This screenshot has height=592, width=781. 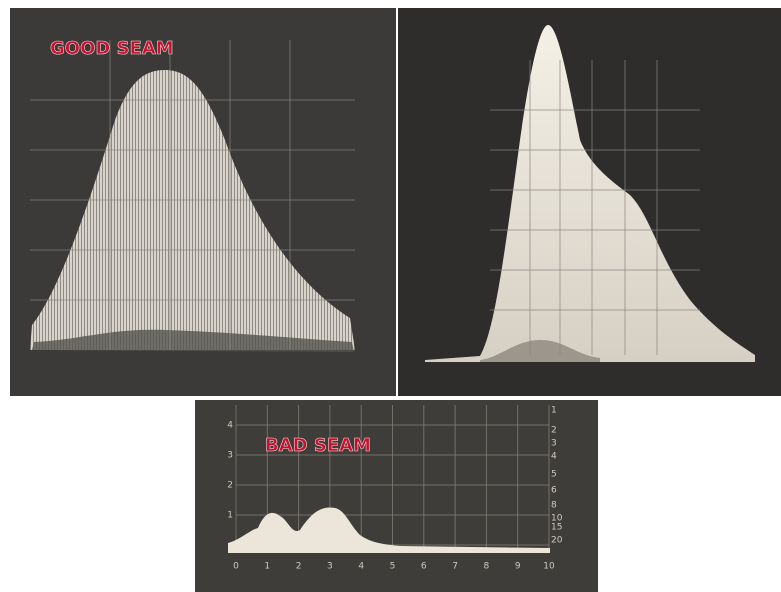 I want to click on right-tick-label: 2, so click(x=554, y=431).